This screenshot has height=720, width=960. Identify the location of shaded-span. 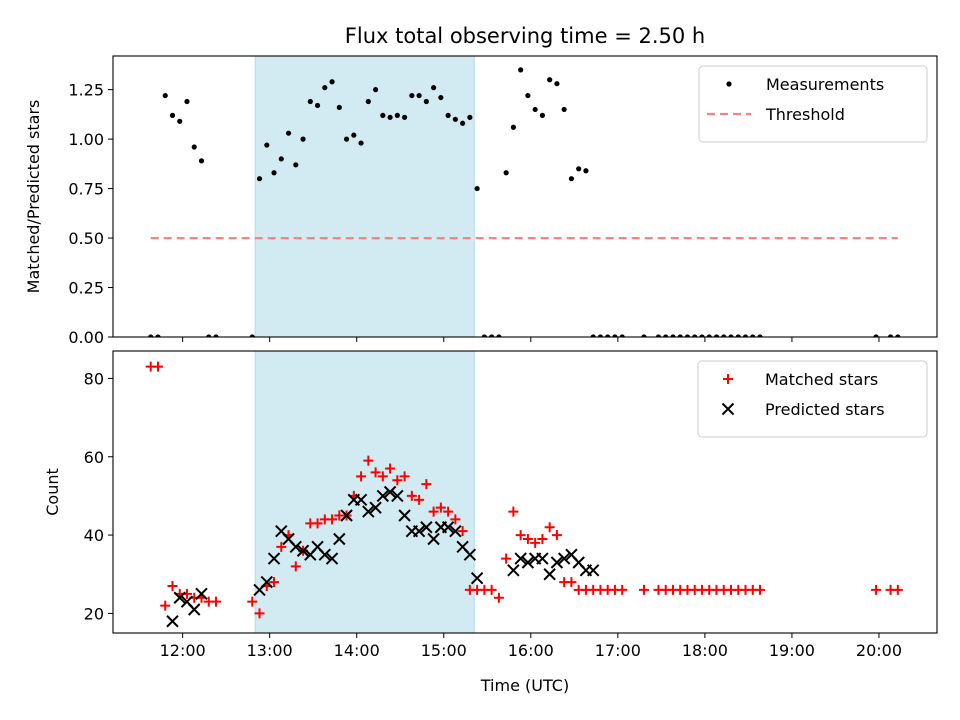
(364, 196).